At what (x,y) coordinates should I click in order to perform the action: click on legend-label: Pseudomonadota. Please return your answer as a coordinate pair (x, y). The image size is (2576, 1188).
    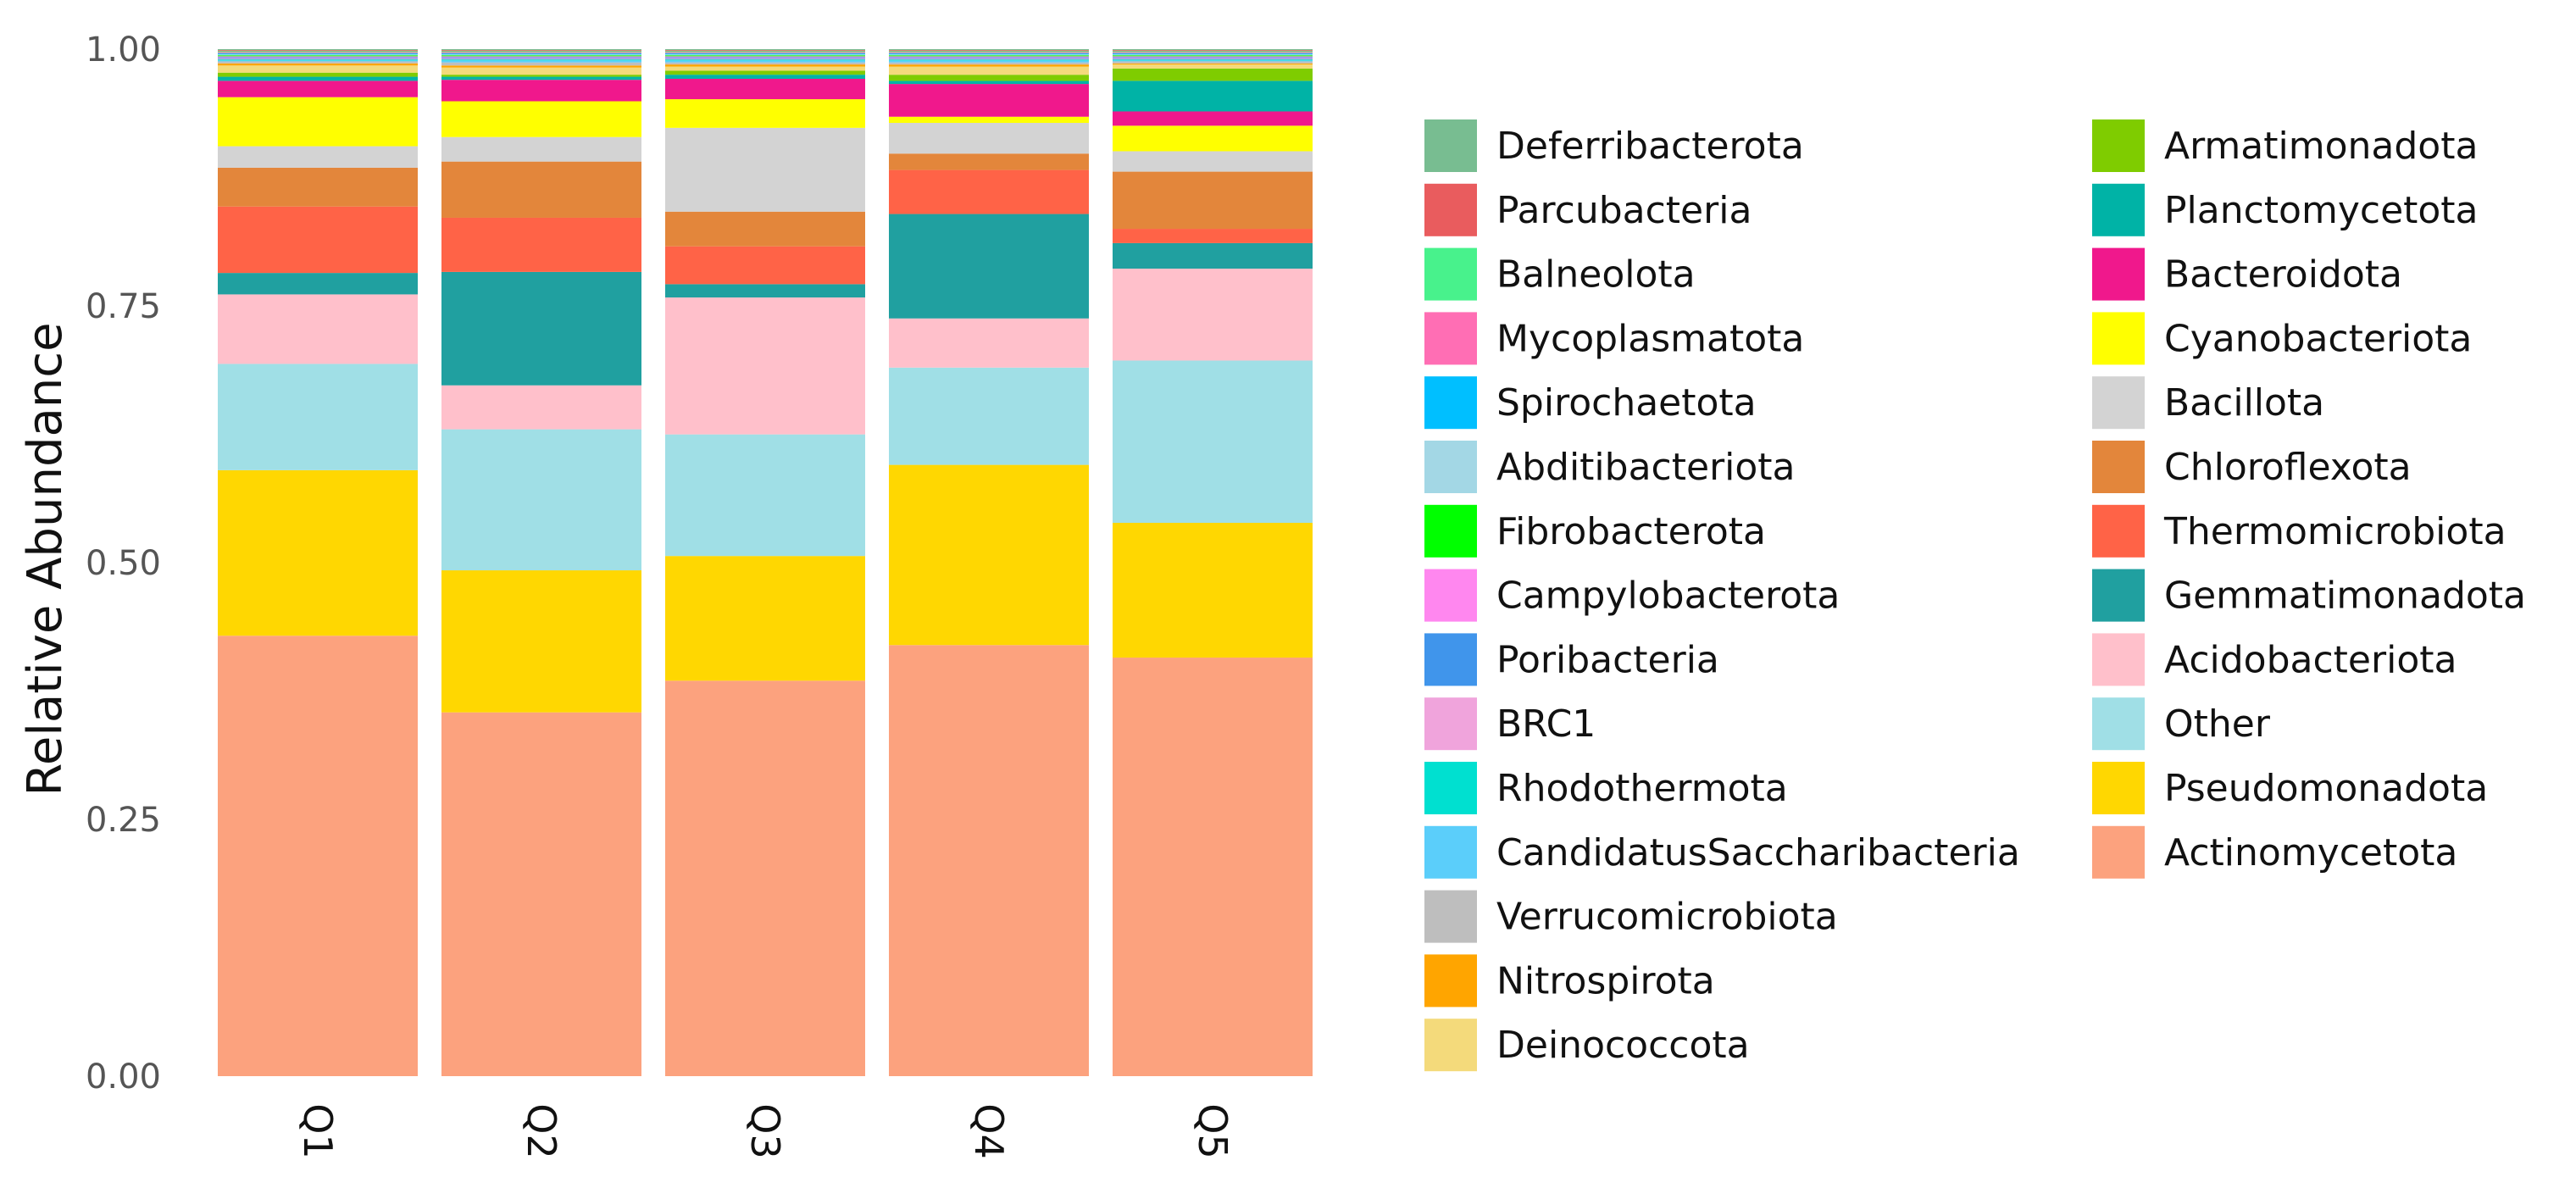
    Looking at the image, I should click on (2326, 788).